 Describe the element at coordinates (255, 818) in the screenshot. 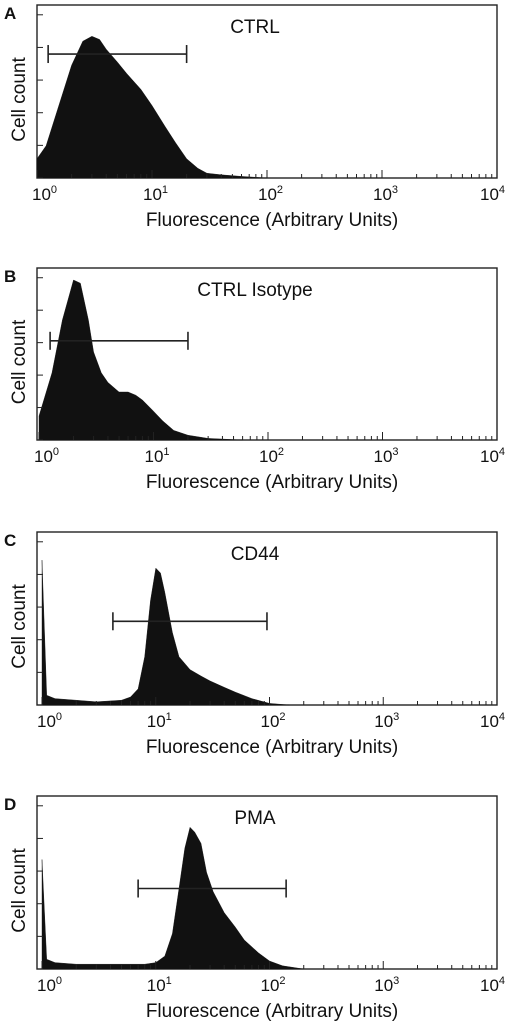

I see `chart-title: PMA` at that location.